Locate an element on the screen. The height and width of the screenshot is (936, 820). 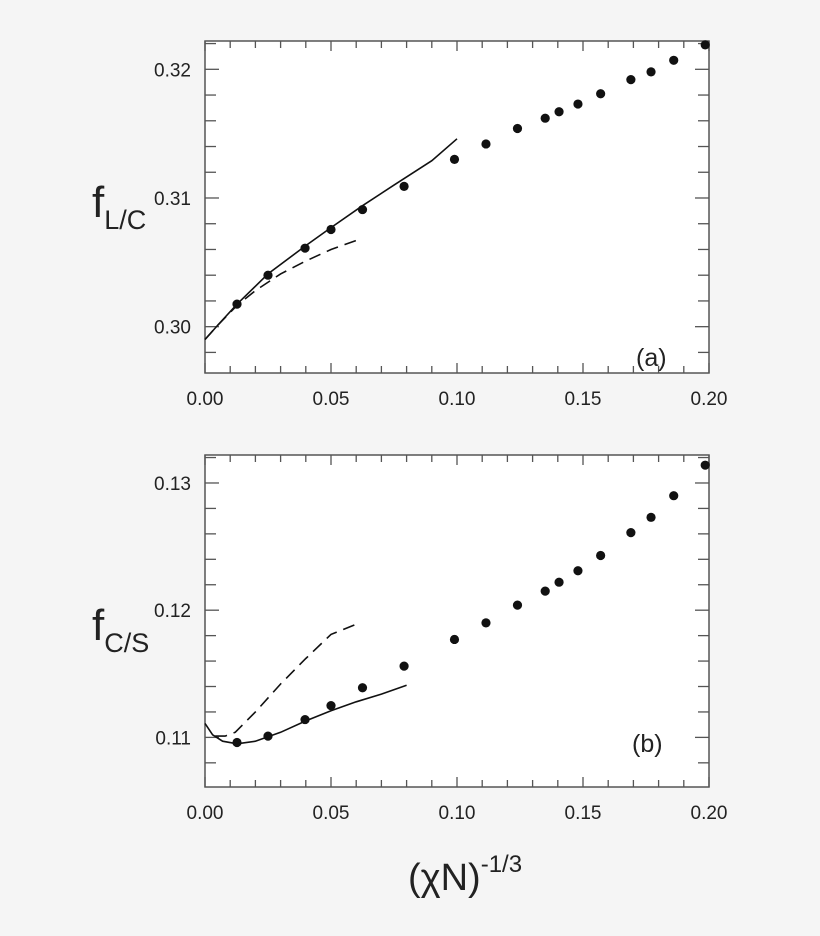
y-tick-label: 0.11 is located at coordinates (173, 738).